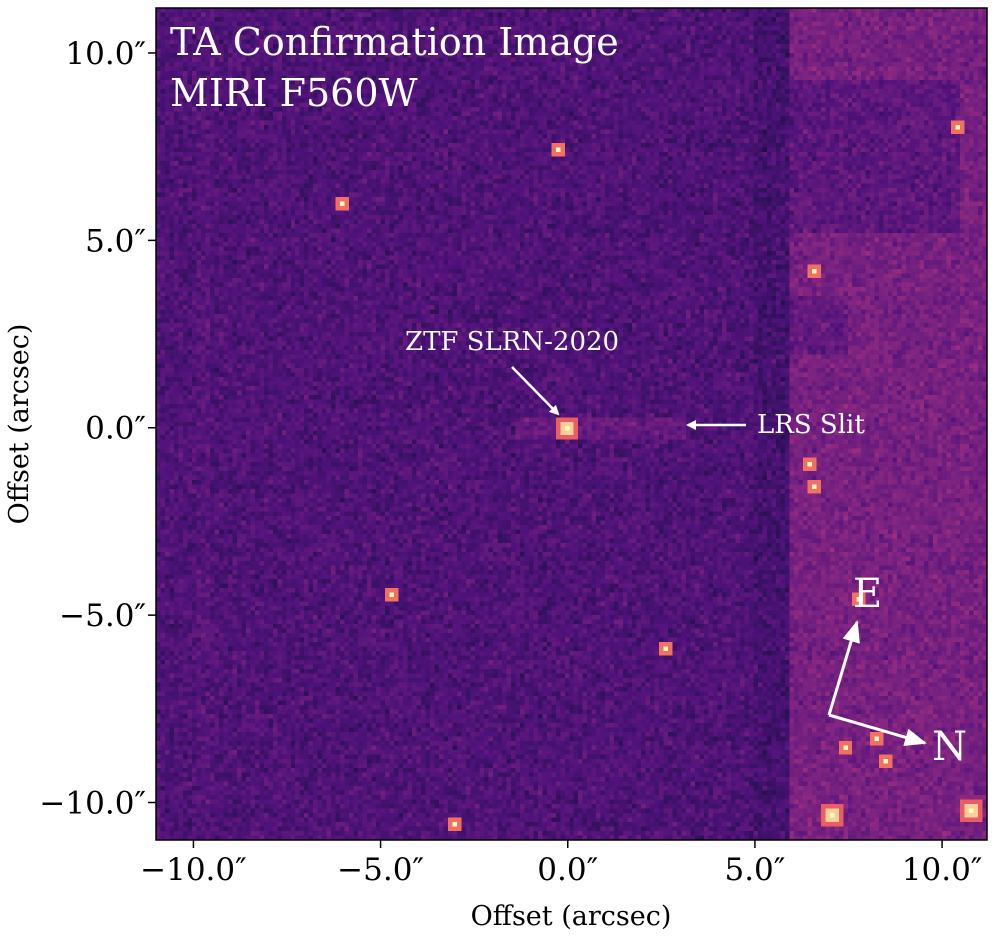 This screenshot has width=996, height=942. What do you see at coordinates (811, 425) in the screenshot?
I see `slit-label: LRS Slit` at bounding box center [811, 425].